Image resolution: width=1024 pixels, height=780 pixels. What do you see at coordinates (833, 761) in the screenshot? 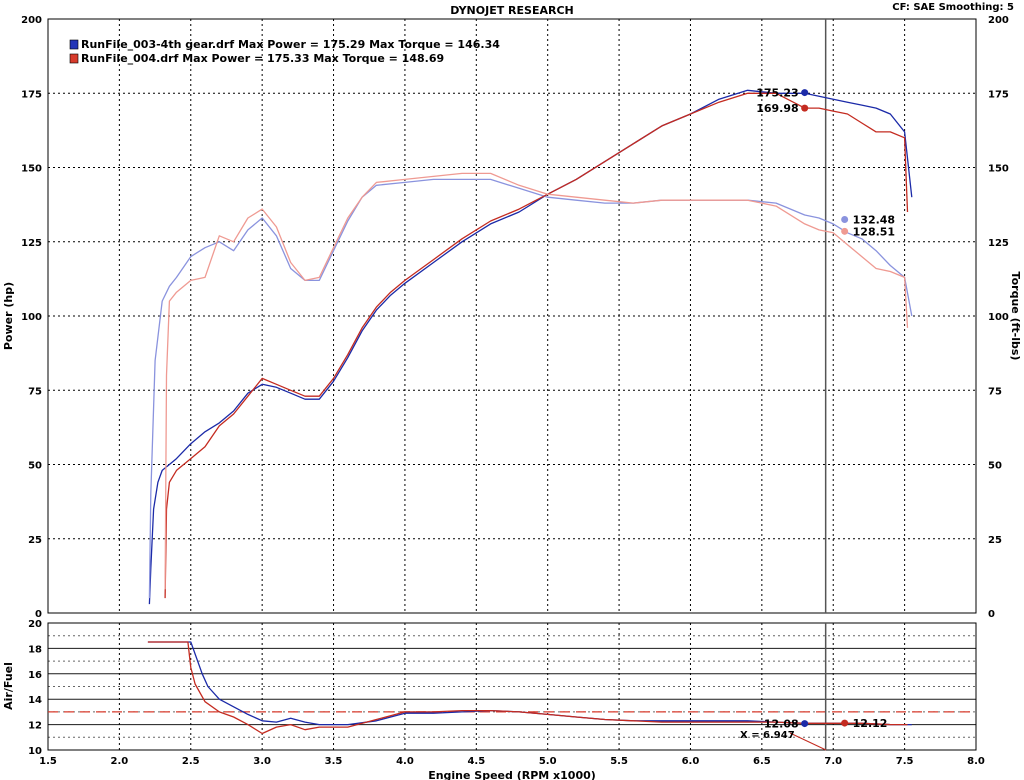
I see `x-tick-label: 7.0` at bounding box center [833, 761].